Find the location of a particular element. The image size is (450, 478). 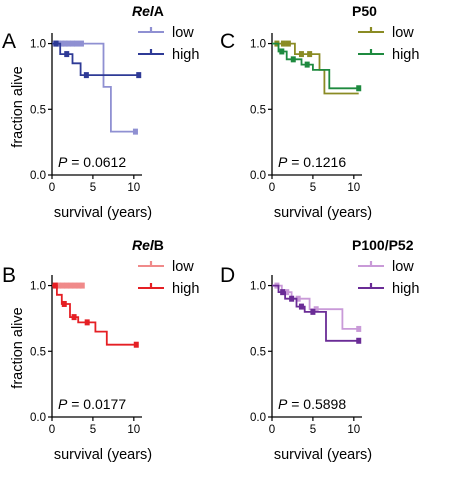

gene-title-text: A is located at coordinates (159, 11).